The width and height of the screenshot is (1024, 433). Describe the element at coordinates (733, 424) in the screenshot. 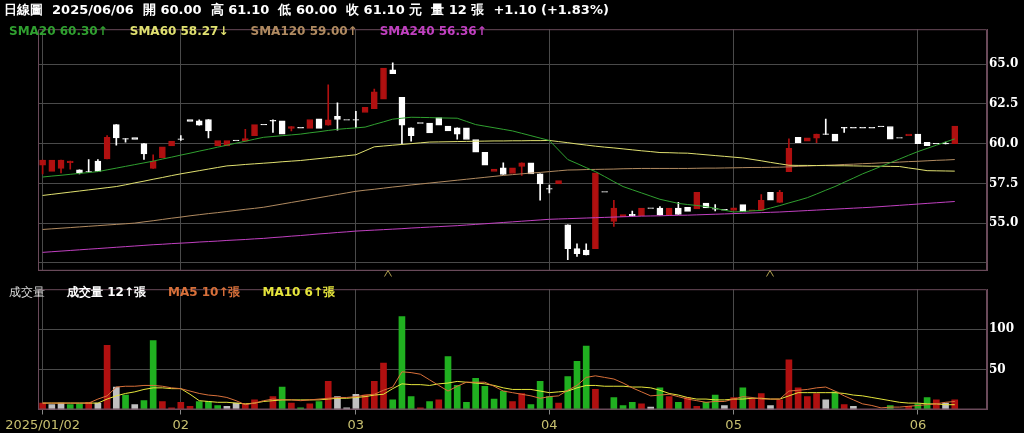

I see `x-tick-label: 05` at that location.